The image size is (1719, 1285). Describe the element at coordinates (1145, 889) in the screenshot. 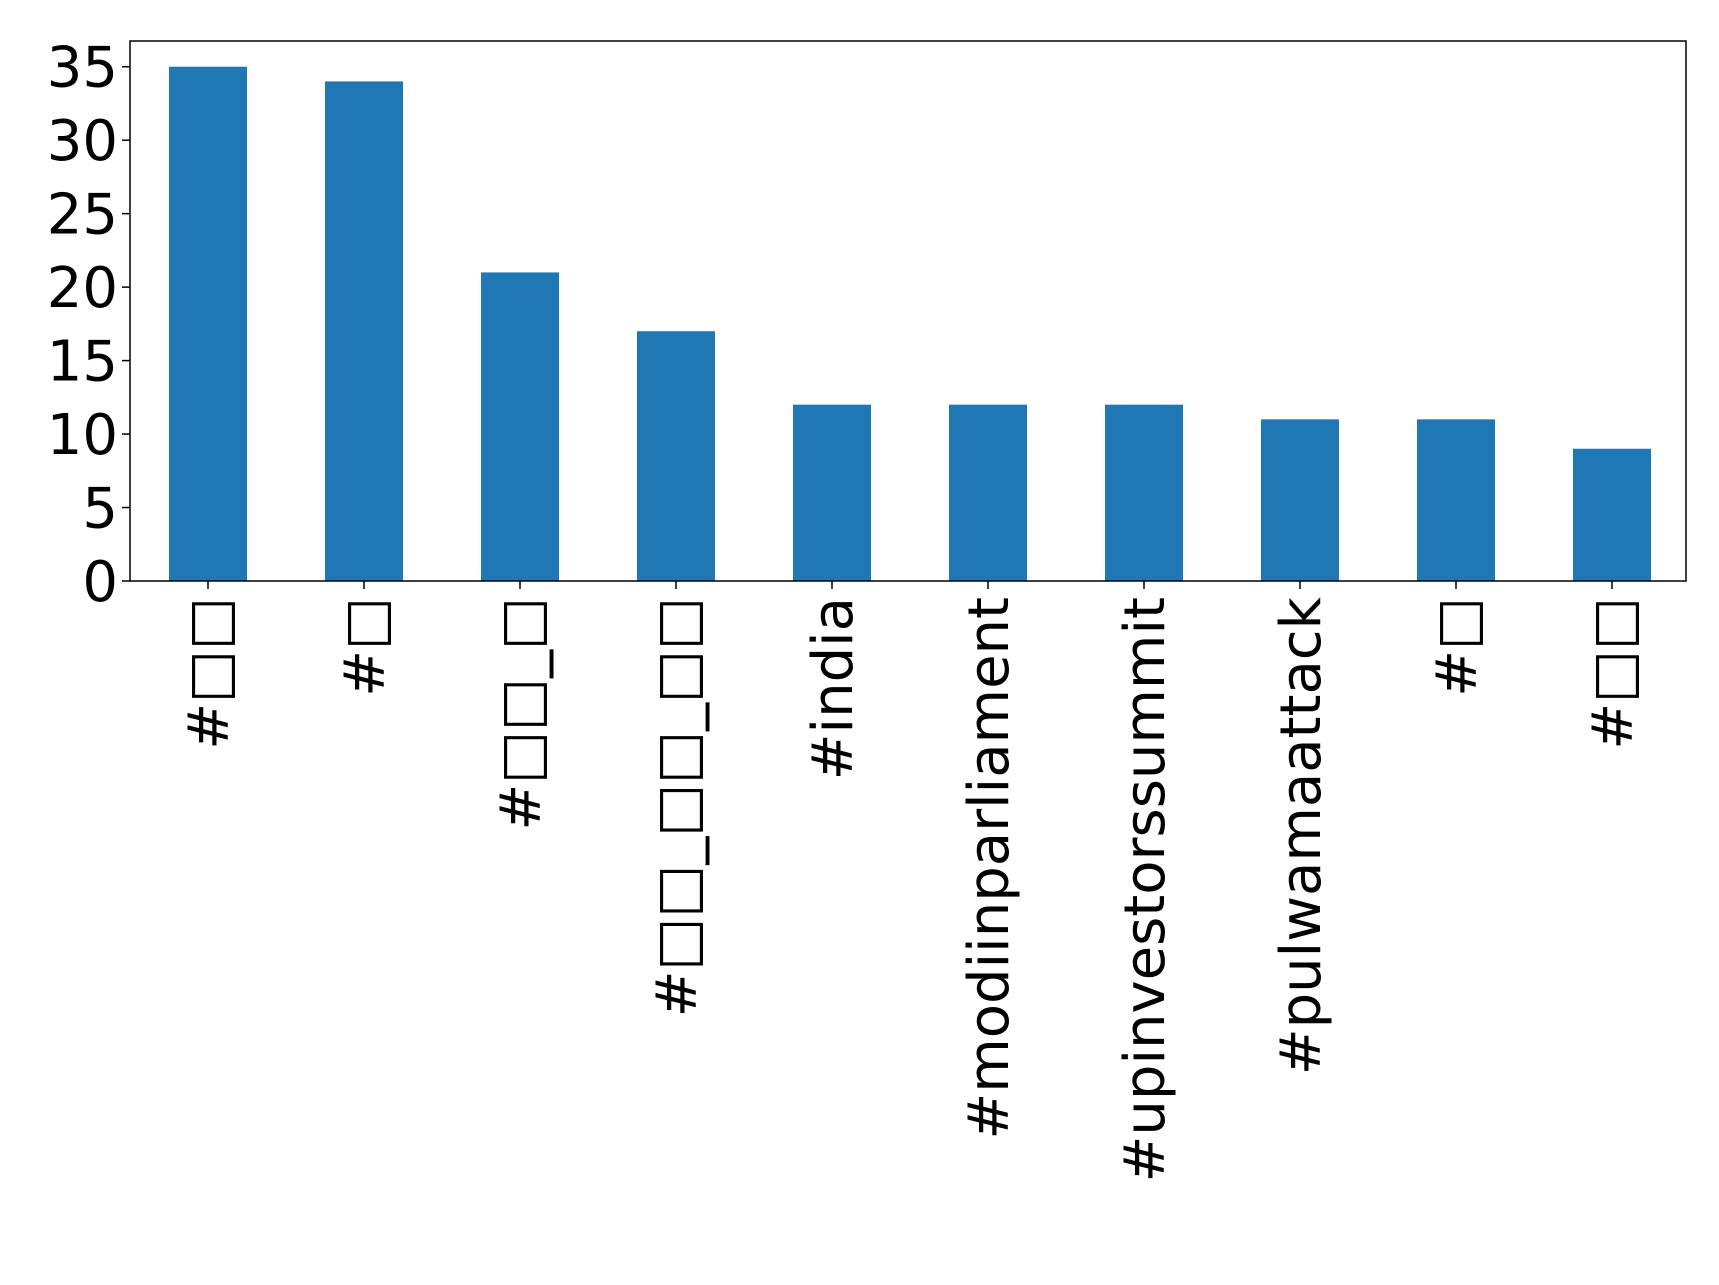

I see `x-tick-label: #upinvestorssummit` at that location.